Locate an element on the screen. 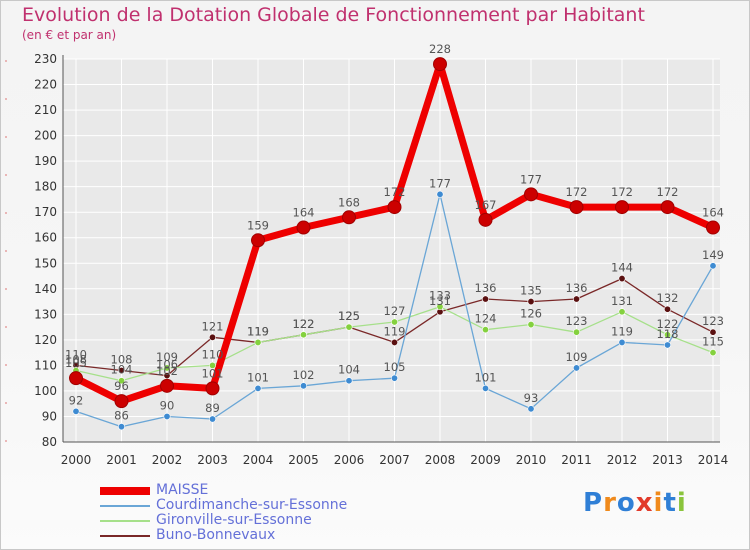 Image resolution: width=750 pixels, height=550 pixels. logo-letter: i is located at coordinates (658, 503).